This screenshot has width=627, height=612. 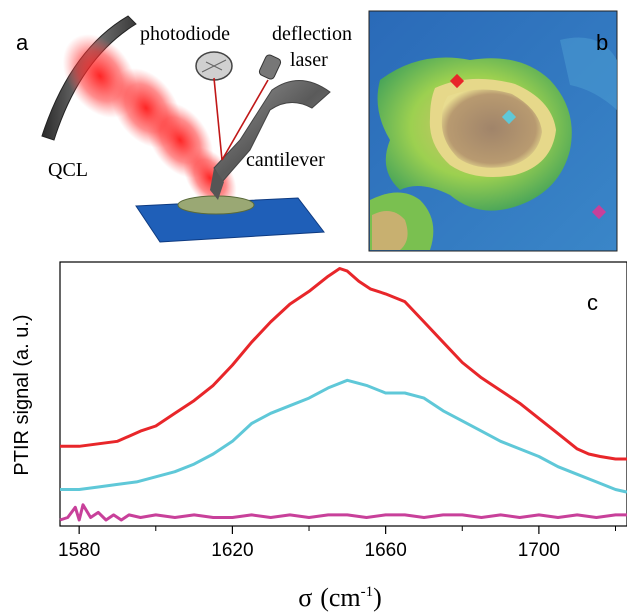 What do you see at coordinates (305, 597) in the screenshot?
I see `x-axis-label-symbol: σ` at bounding box center [305, 597].